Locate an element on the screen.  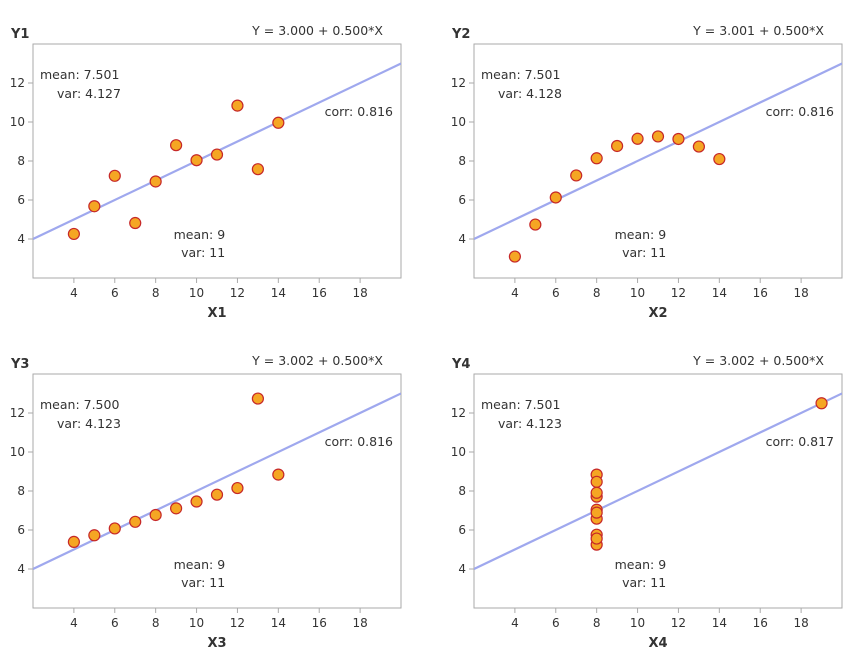
y-var-label: var: 4.127 is located at coordinates (89, 93).